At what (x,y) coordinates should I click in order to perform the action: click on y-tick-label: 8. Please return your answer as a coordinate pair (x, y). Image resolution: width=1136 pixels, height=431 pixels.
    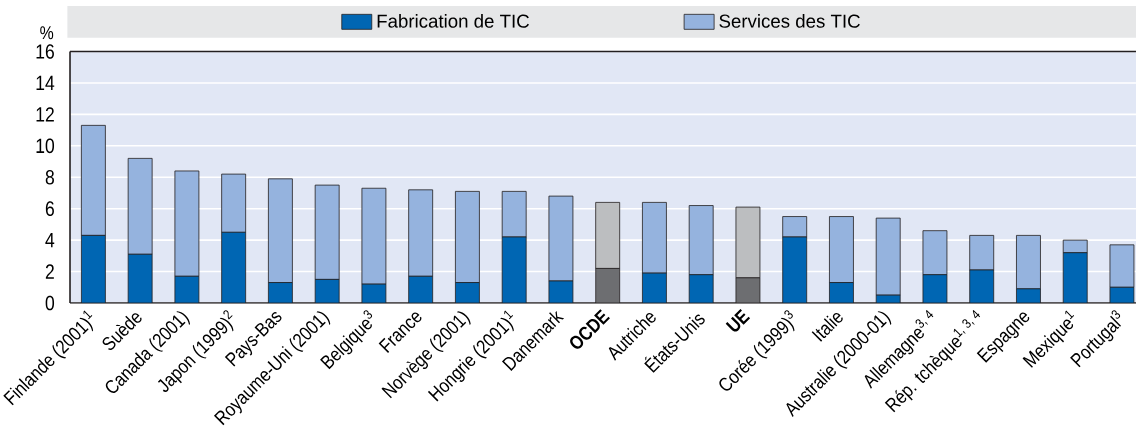
    Looking at the image, I should click on (49, 177).